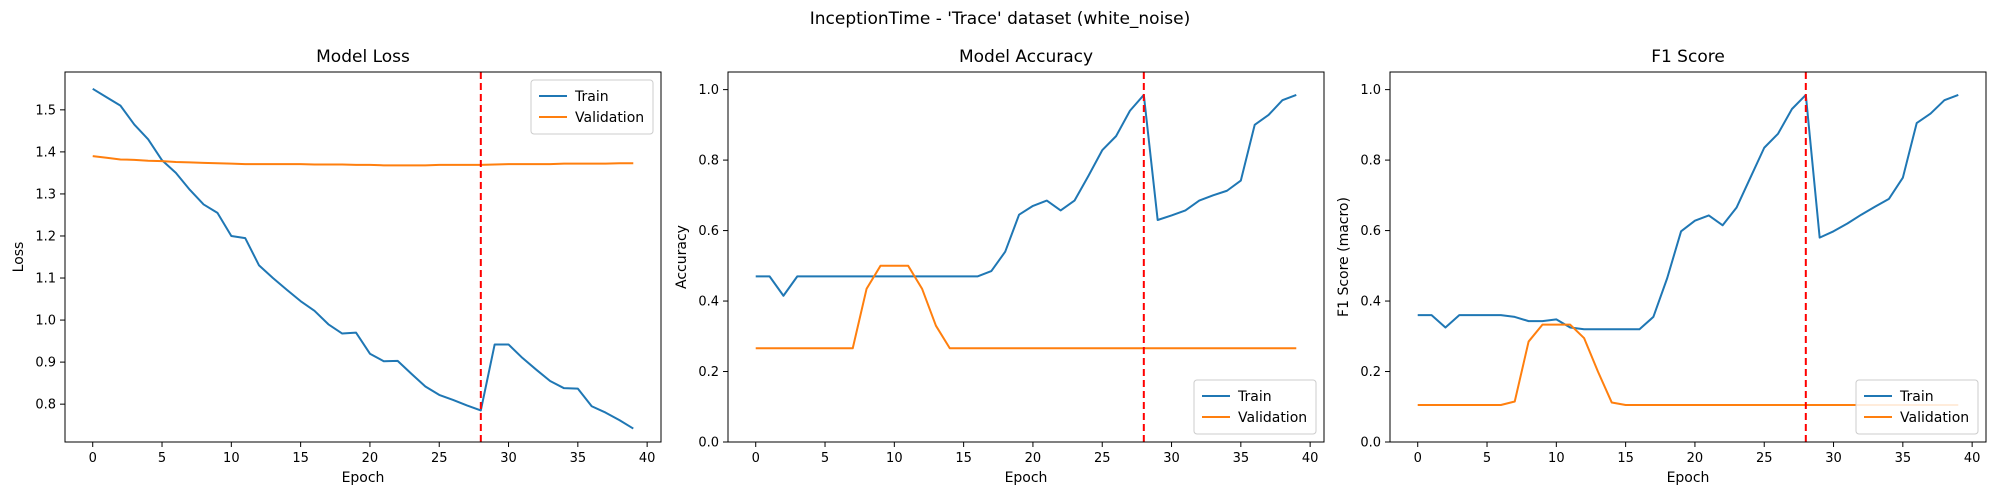 The width and height of the screenshot is (2000, 500). I want to click on y-tick-label: 1.1, so click(45, 279).